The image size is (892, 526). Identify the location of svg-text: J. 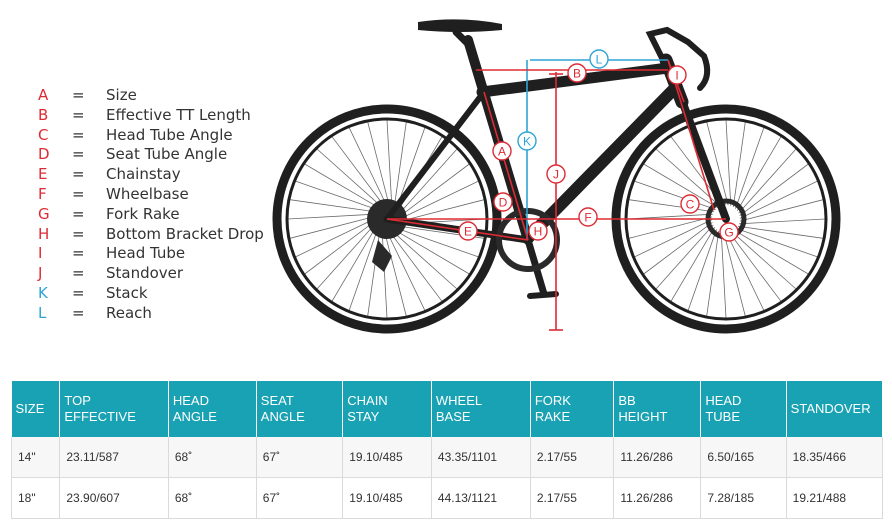
(556, 175).